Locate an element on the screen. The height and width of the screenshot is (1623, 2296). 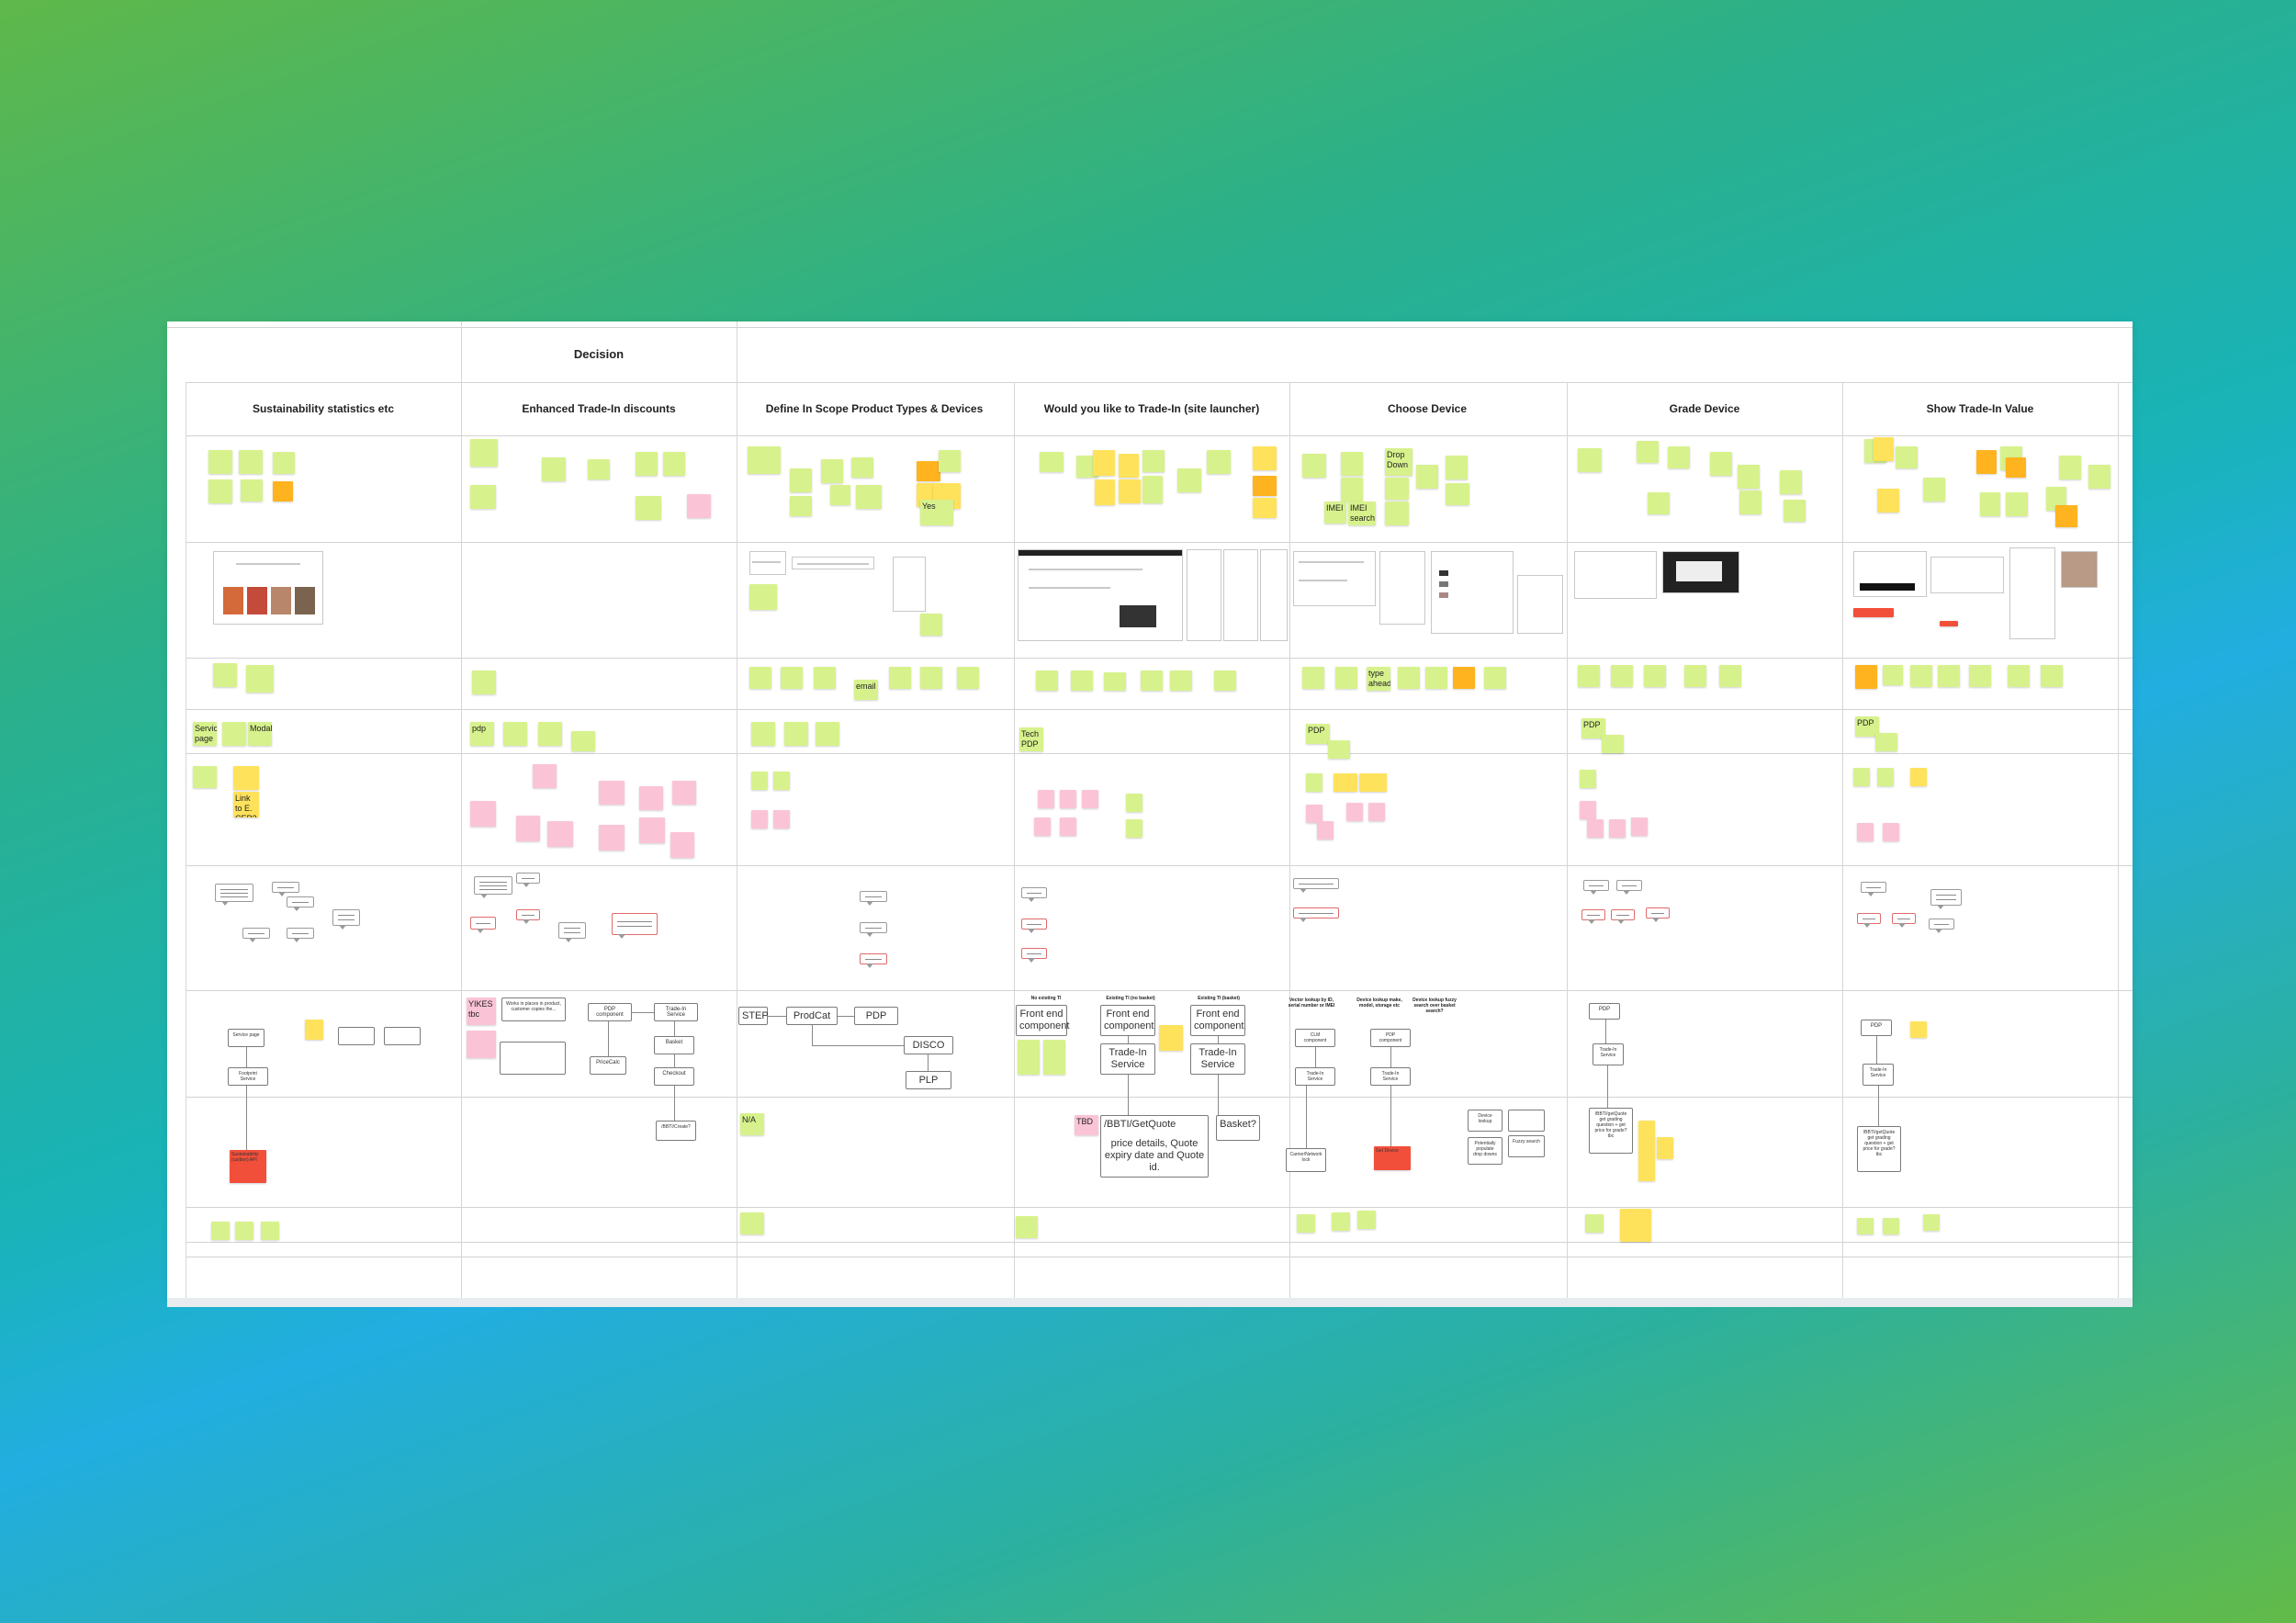
sticky-note-pdp: pdp is located at coordinates (482, 734).